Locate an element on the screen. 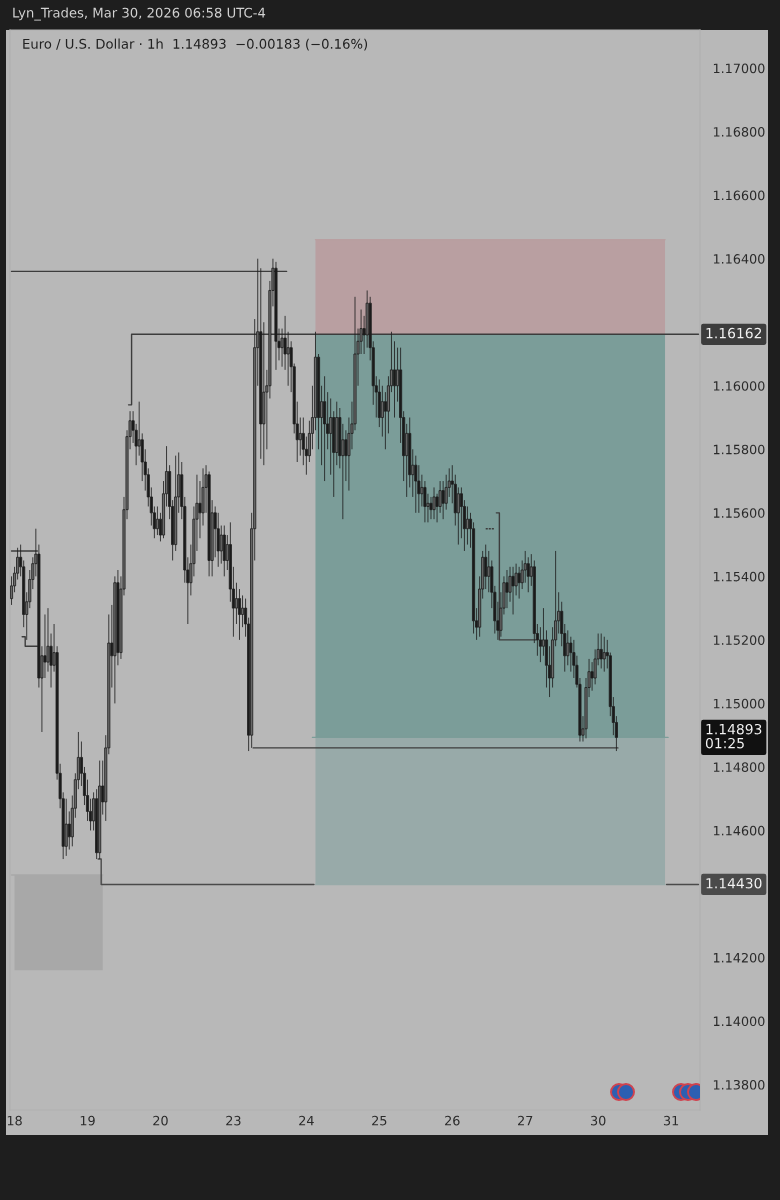 The image size is (780, 1200). y-tick-label: 1.15400 is located at coordinates (739, 576).